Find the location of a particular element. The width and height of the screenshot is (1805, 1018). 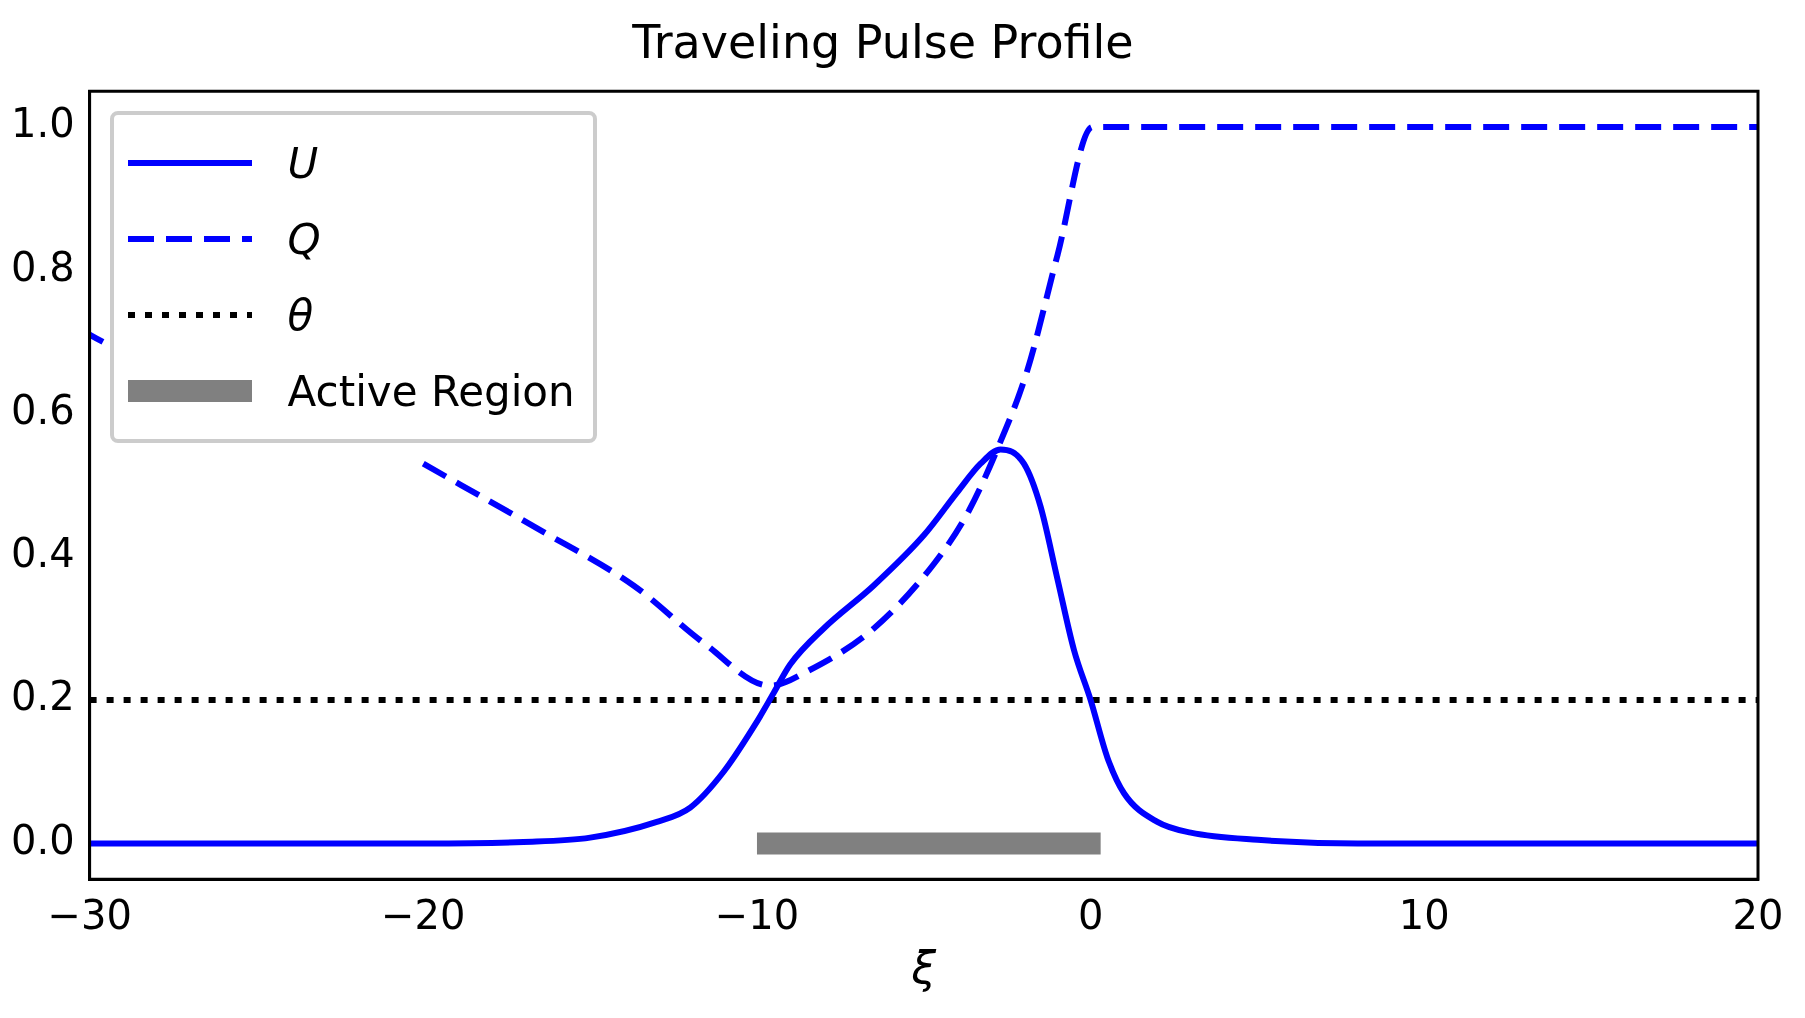

y-tick-label: 1.0 is located at coordinates (42, 123).